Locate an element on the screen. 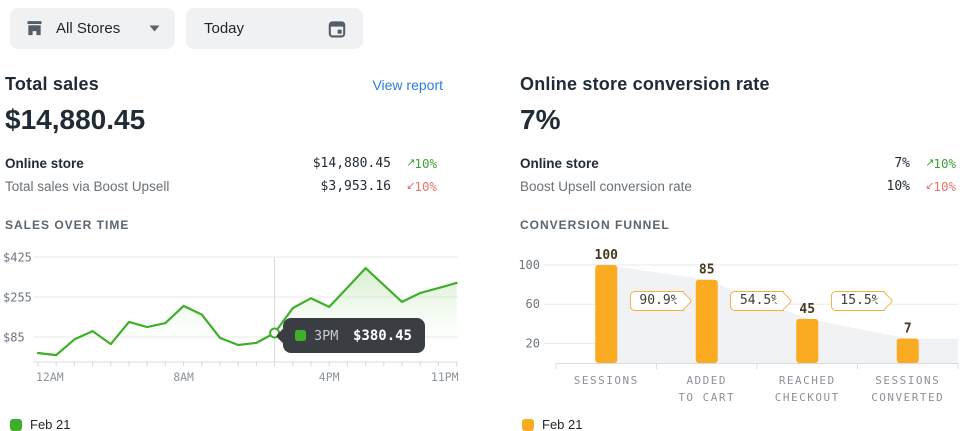 This screenshot has width=960, height=431. y-axis-label: $255 is located at coordinates (17, 298).